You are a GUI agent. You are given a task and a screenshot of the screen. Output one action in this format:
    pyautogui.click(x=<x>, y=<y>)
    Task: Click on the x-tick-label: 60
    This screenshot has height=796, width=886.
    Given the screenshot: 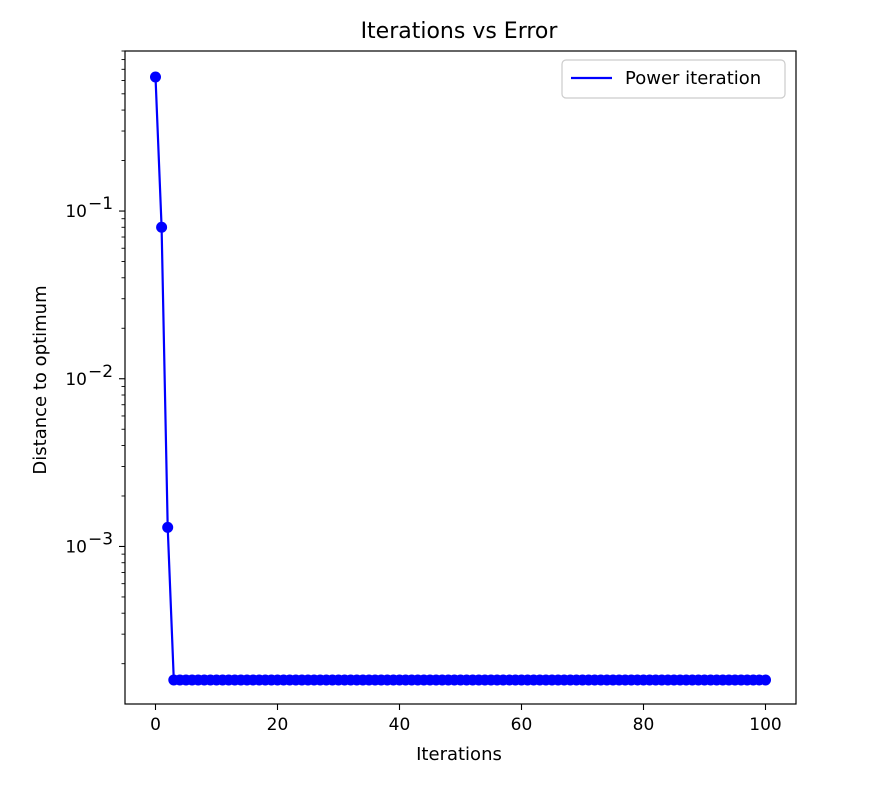 What is the action you would take?
    pyautogui.click(x=522, y=725)
    